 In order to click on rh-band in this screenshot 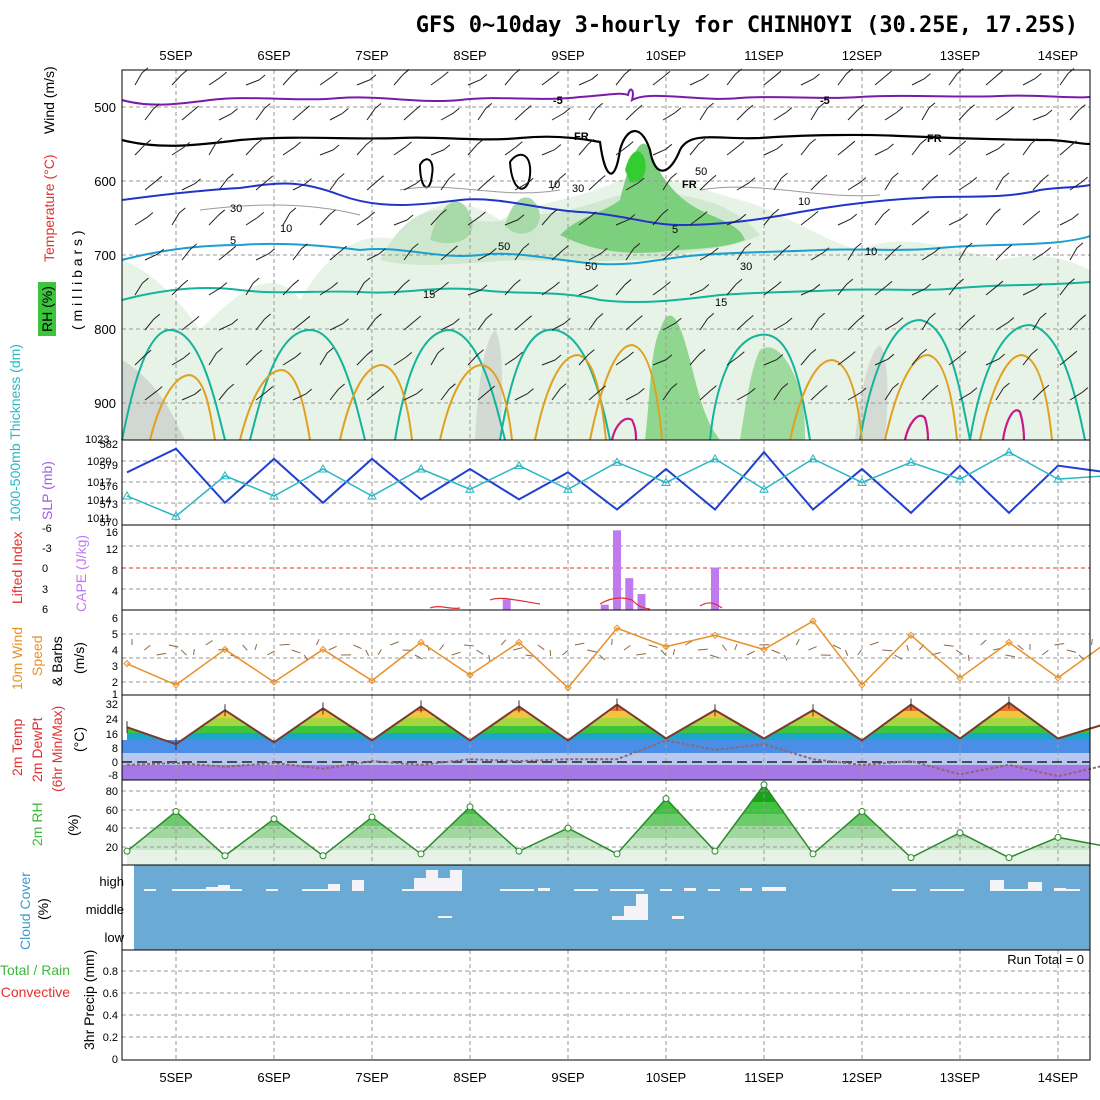, I will do `click(608, 857)`.